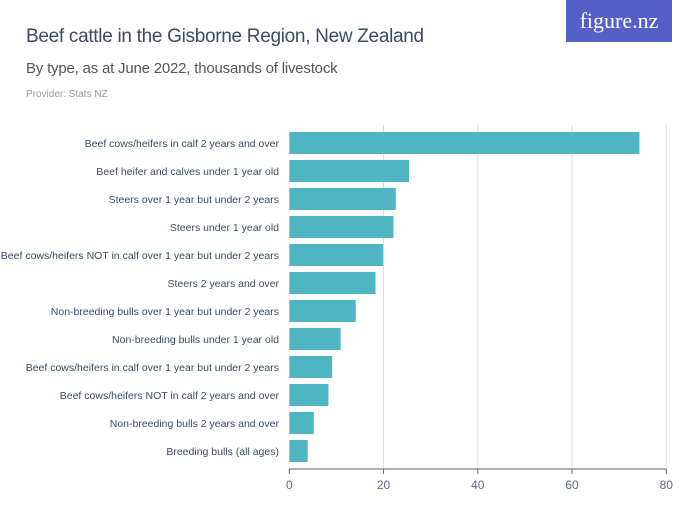  Describe the element at coordinates (194, 200) in the screenshot. I see `category-label: Steers over 1 year but under 2 years` at that location.